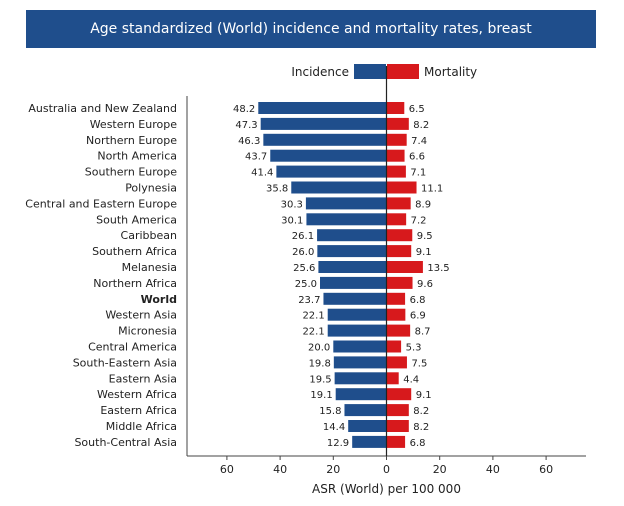 Image resolution: width=624 pixels, height=506 pixels. What do you see at coordinates (425, 284) in the screenshot?
I see `data-label-mortality: 9.6` at bounding box center [425, 284].